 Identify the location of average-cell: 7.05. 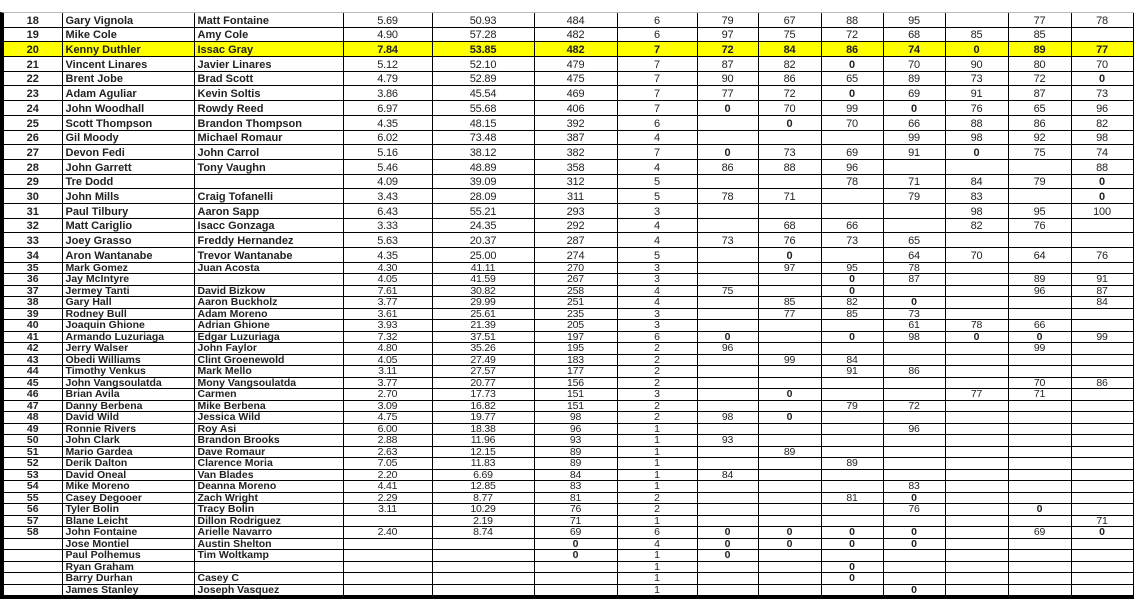
(388, 463).